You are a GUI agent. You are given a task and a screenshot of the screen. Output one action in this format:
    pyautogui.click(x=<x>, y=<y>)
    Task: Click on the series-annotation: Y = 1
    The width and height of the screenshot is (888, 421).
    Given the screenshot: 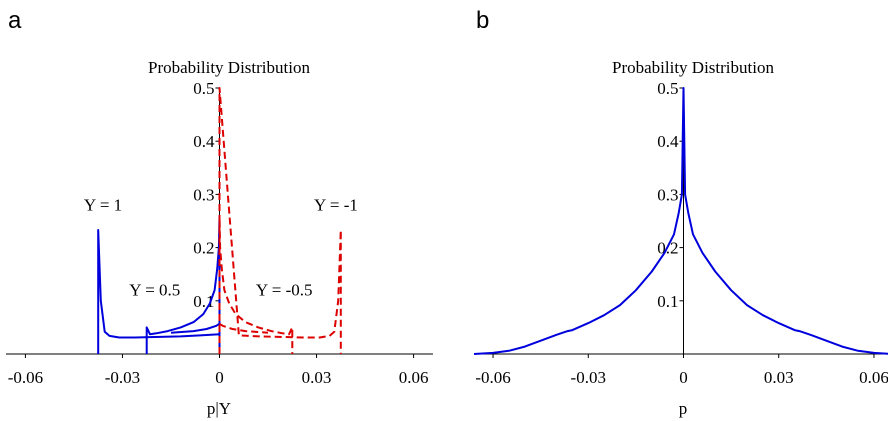 What is the action you would take?
    pyautogui.click(x=103, y=204)
    